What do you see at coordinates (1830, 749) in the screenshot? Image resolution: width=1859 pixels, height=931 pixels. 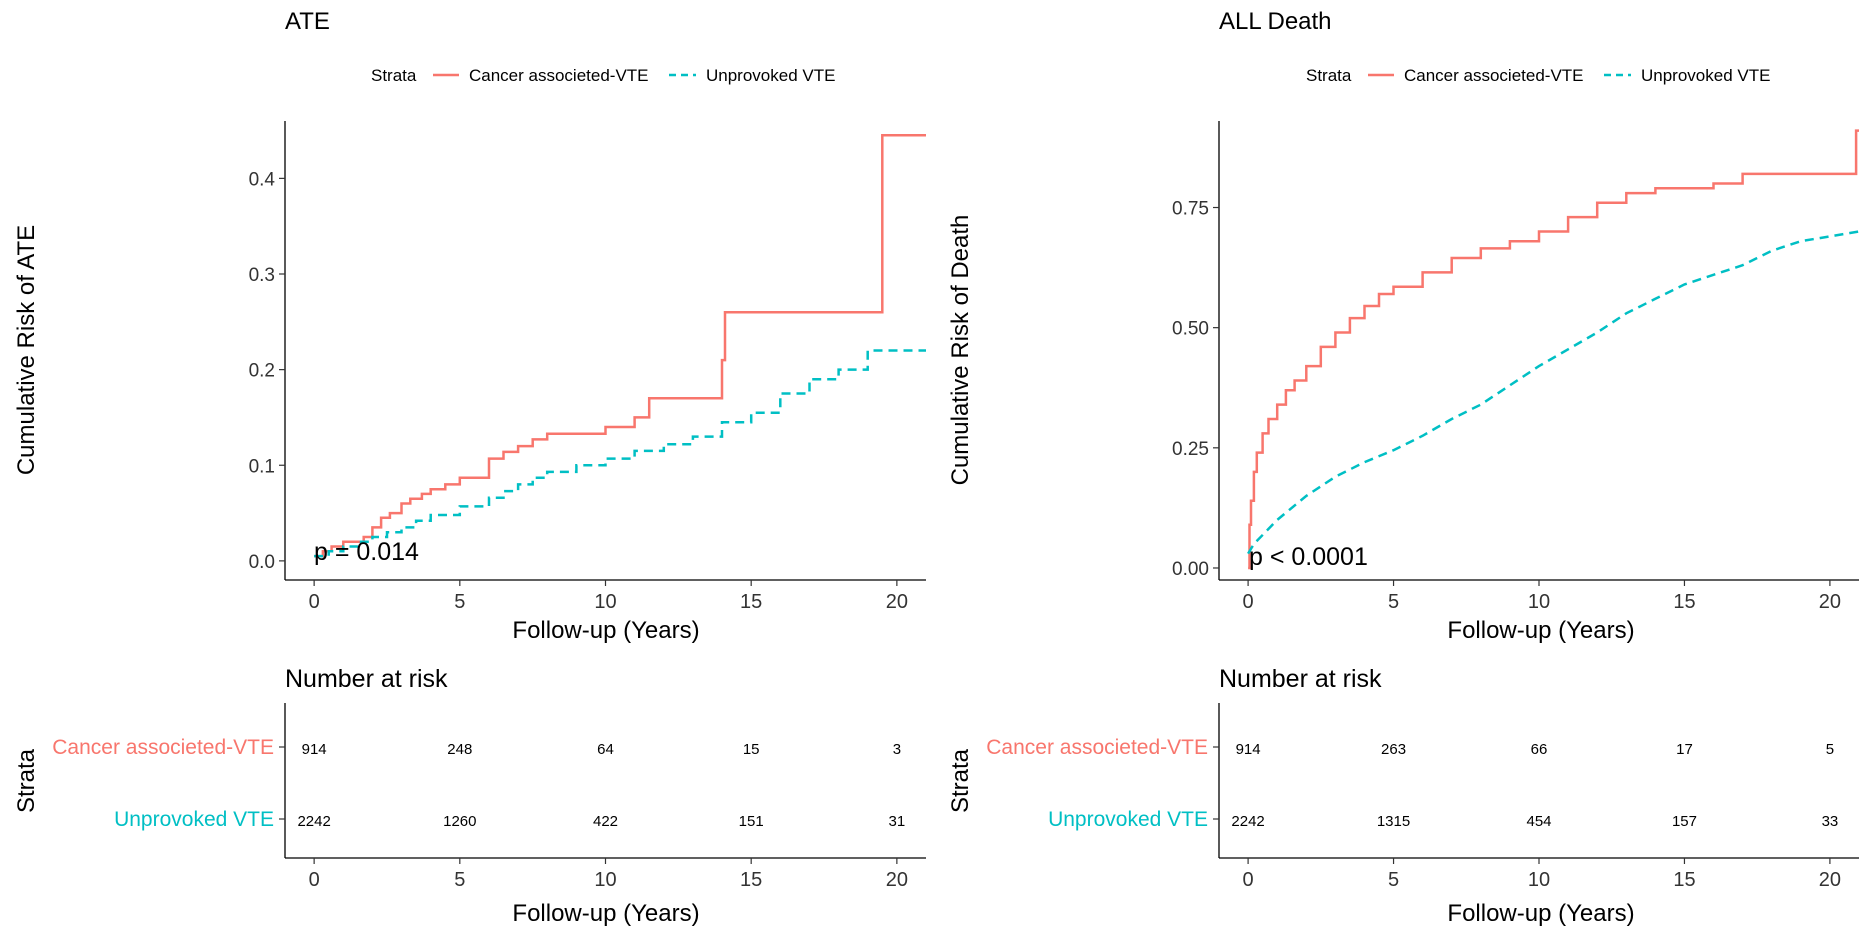 I see `risk-count: 5` at bounding box center [1830, 749].